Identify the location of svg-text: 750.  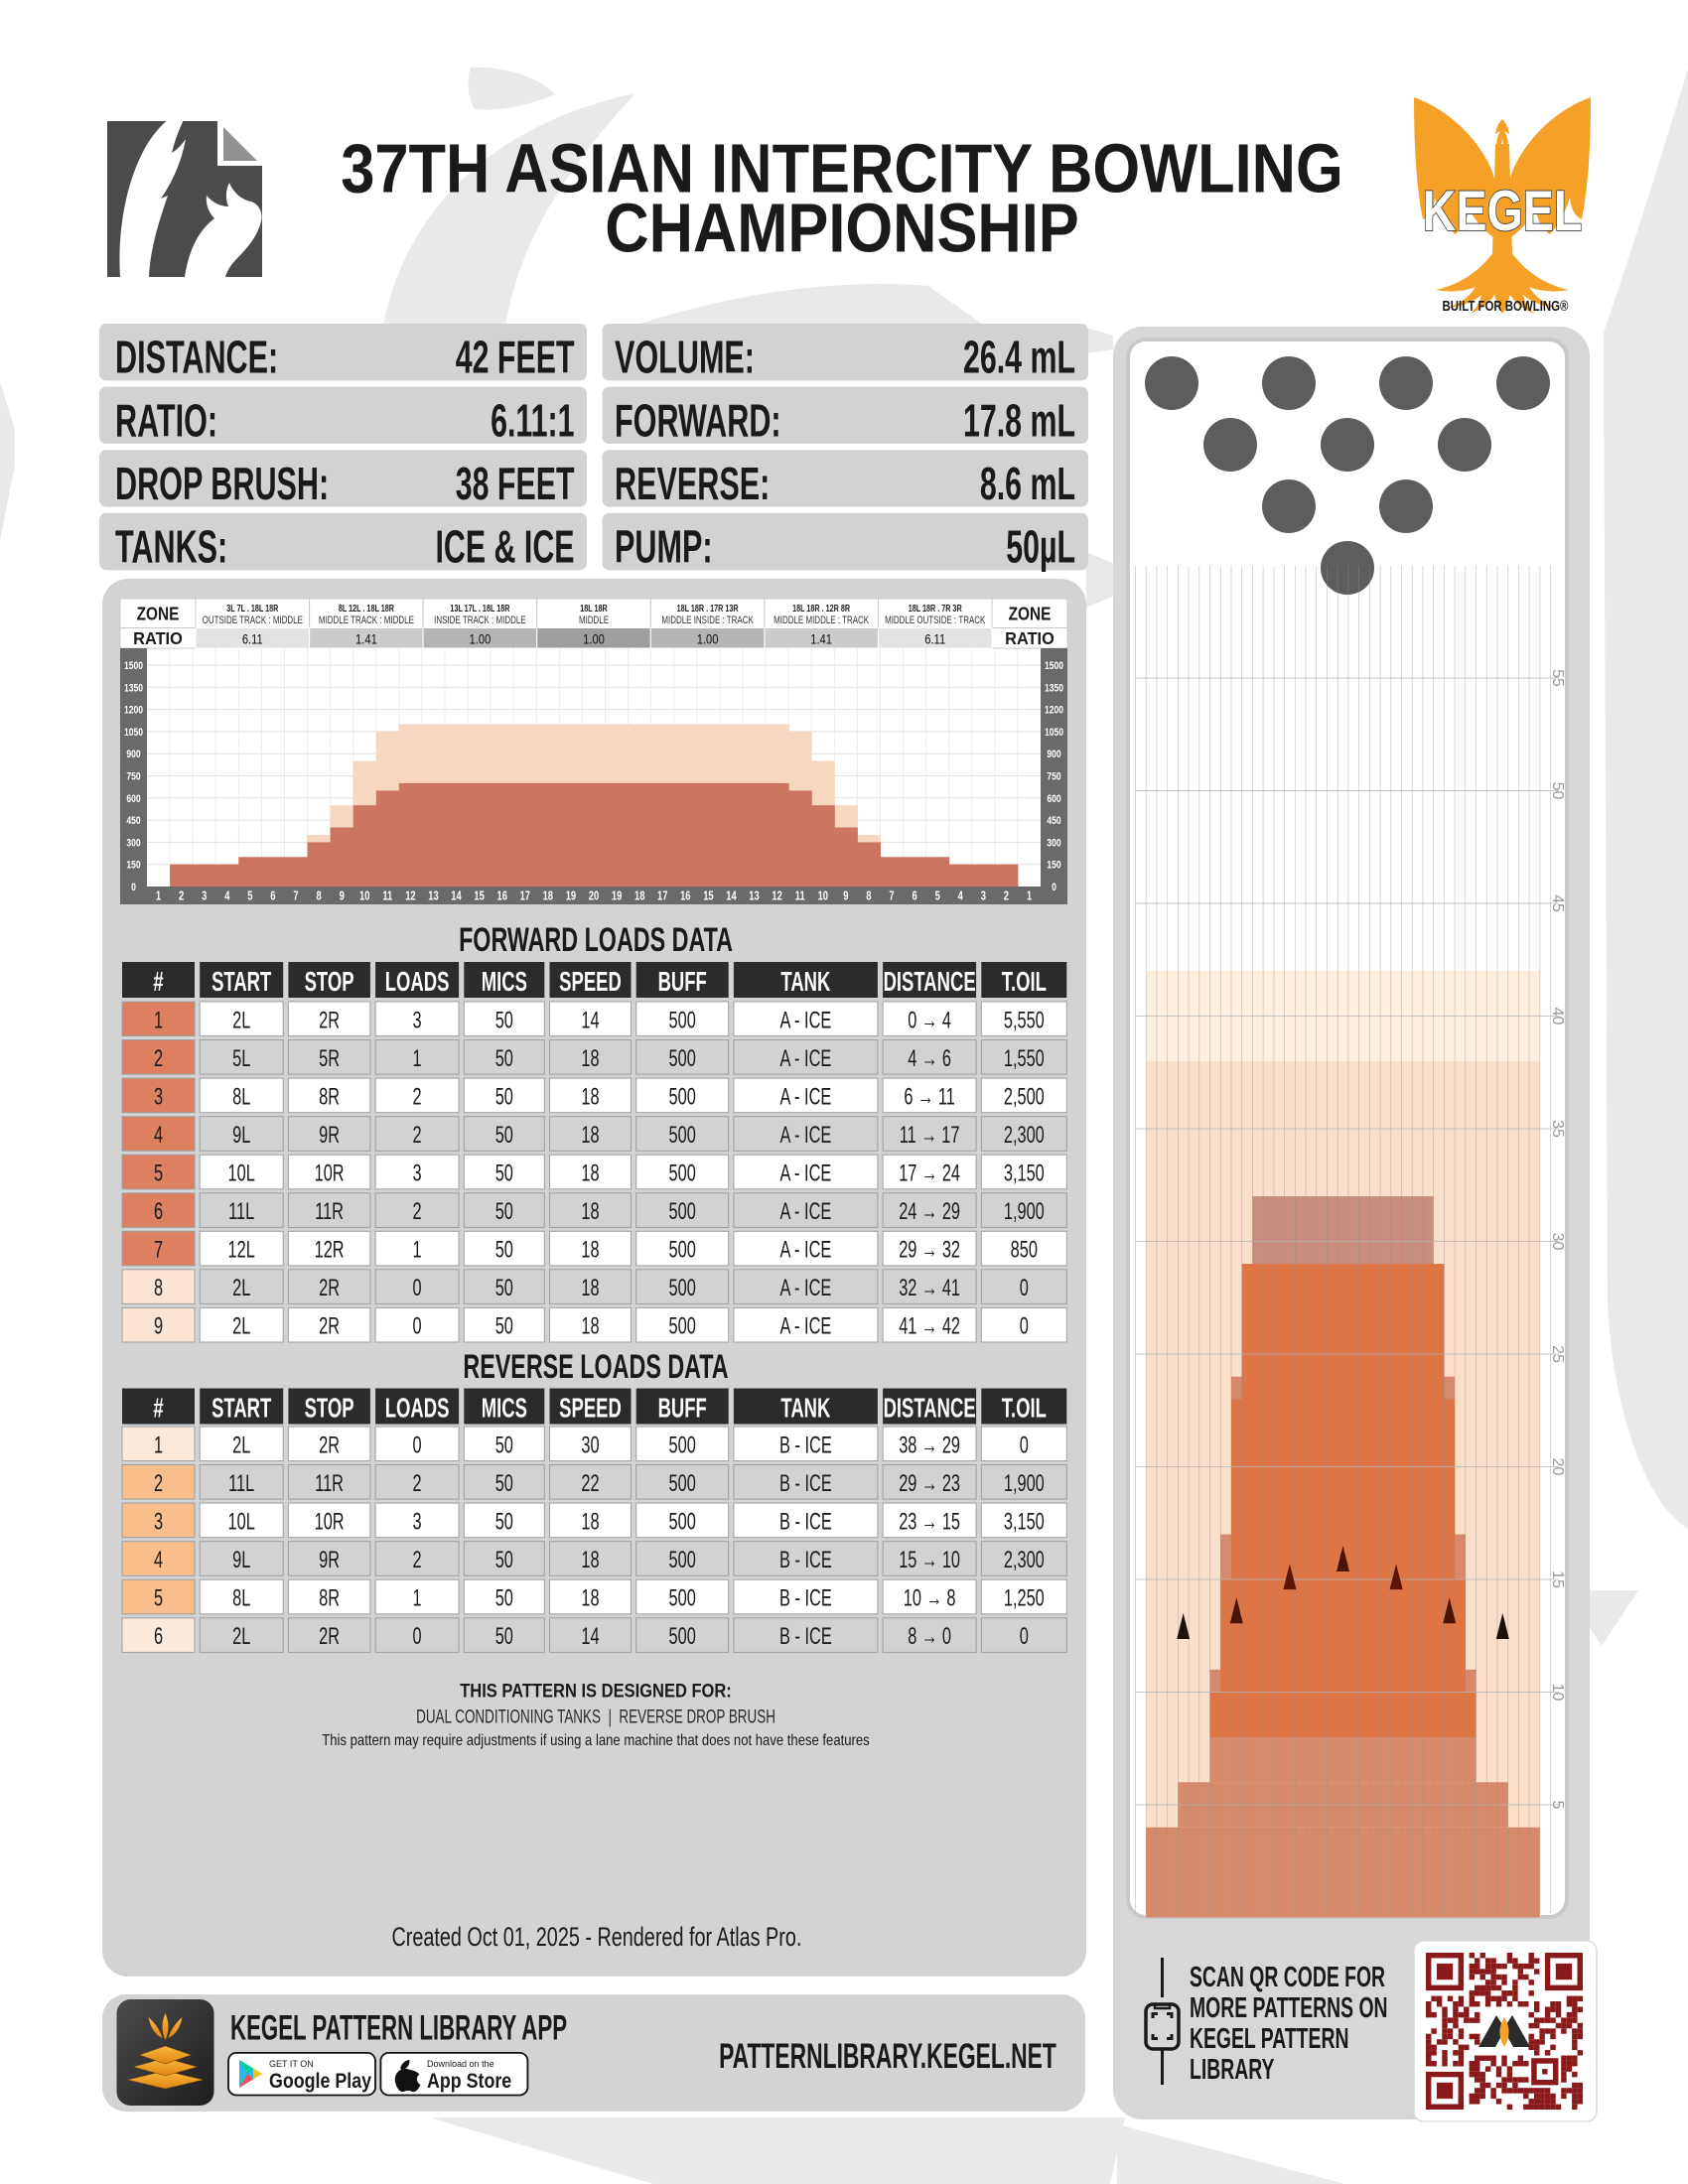
(133, 777).